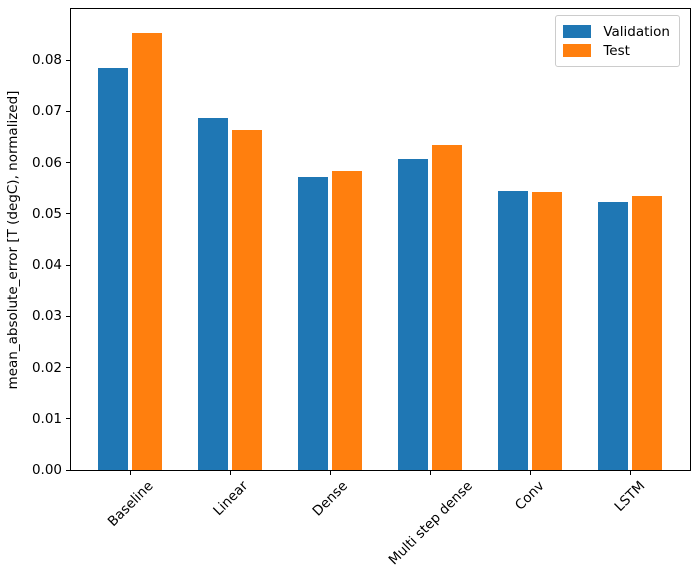 This screenshot has width=700, height=582. Describe the element at coordinates (313, 323) in the screenshot. I see `bar-validation-dense` at that location.